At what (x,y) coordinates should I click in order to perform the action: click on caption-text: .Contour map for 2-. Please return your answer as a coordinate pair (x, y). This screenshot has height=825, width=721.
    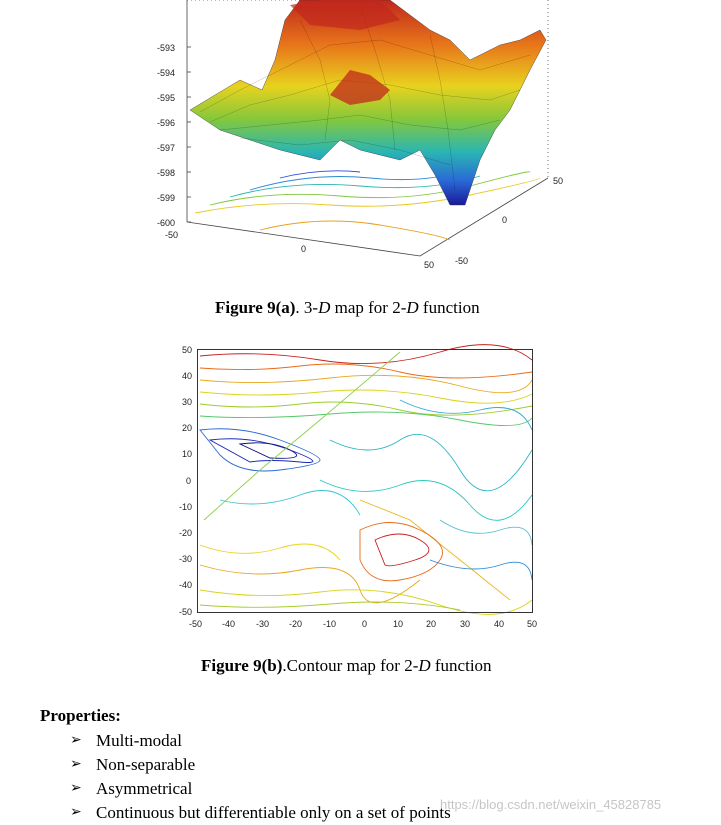
    Looking at the image, I should click on (350, 665).